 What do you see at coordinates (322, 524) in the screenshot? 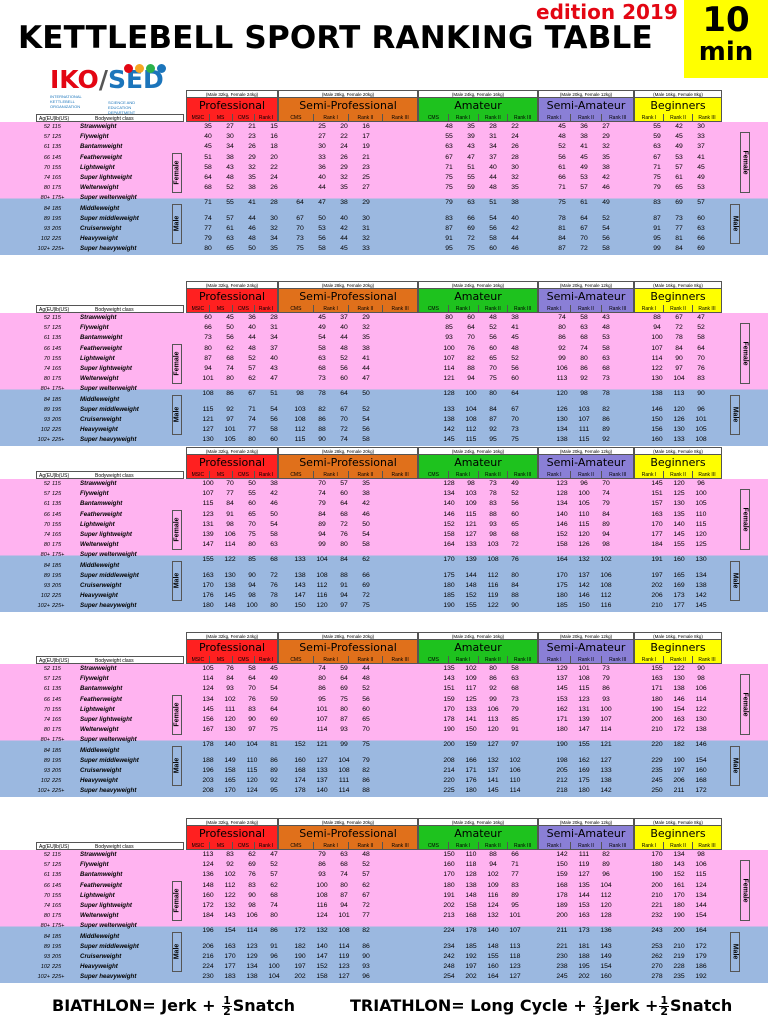
I see `rank-value: 89` at bounding box center [322, 524].